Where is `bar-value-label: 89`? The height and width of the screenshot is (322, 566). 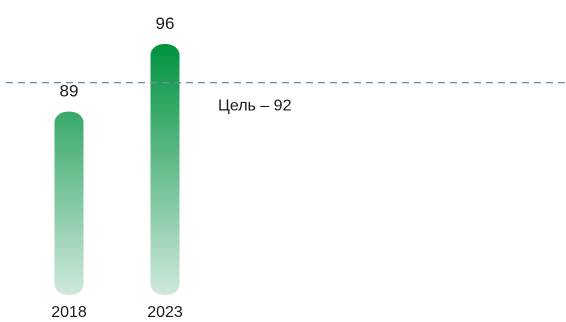 bar-value-label: 89 is located at coordinates (69, 91).